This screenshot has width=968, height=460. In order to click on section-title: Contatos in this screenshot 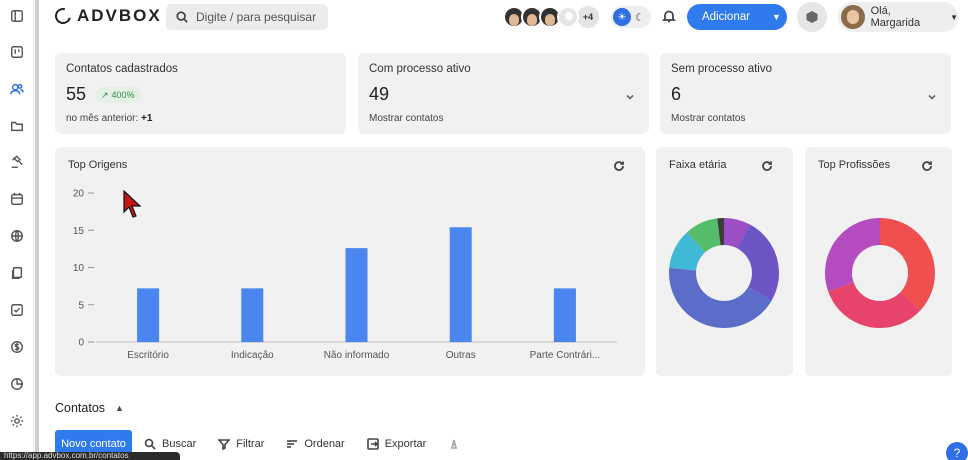, I will do `click(80, 408)`.